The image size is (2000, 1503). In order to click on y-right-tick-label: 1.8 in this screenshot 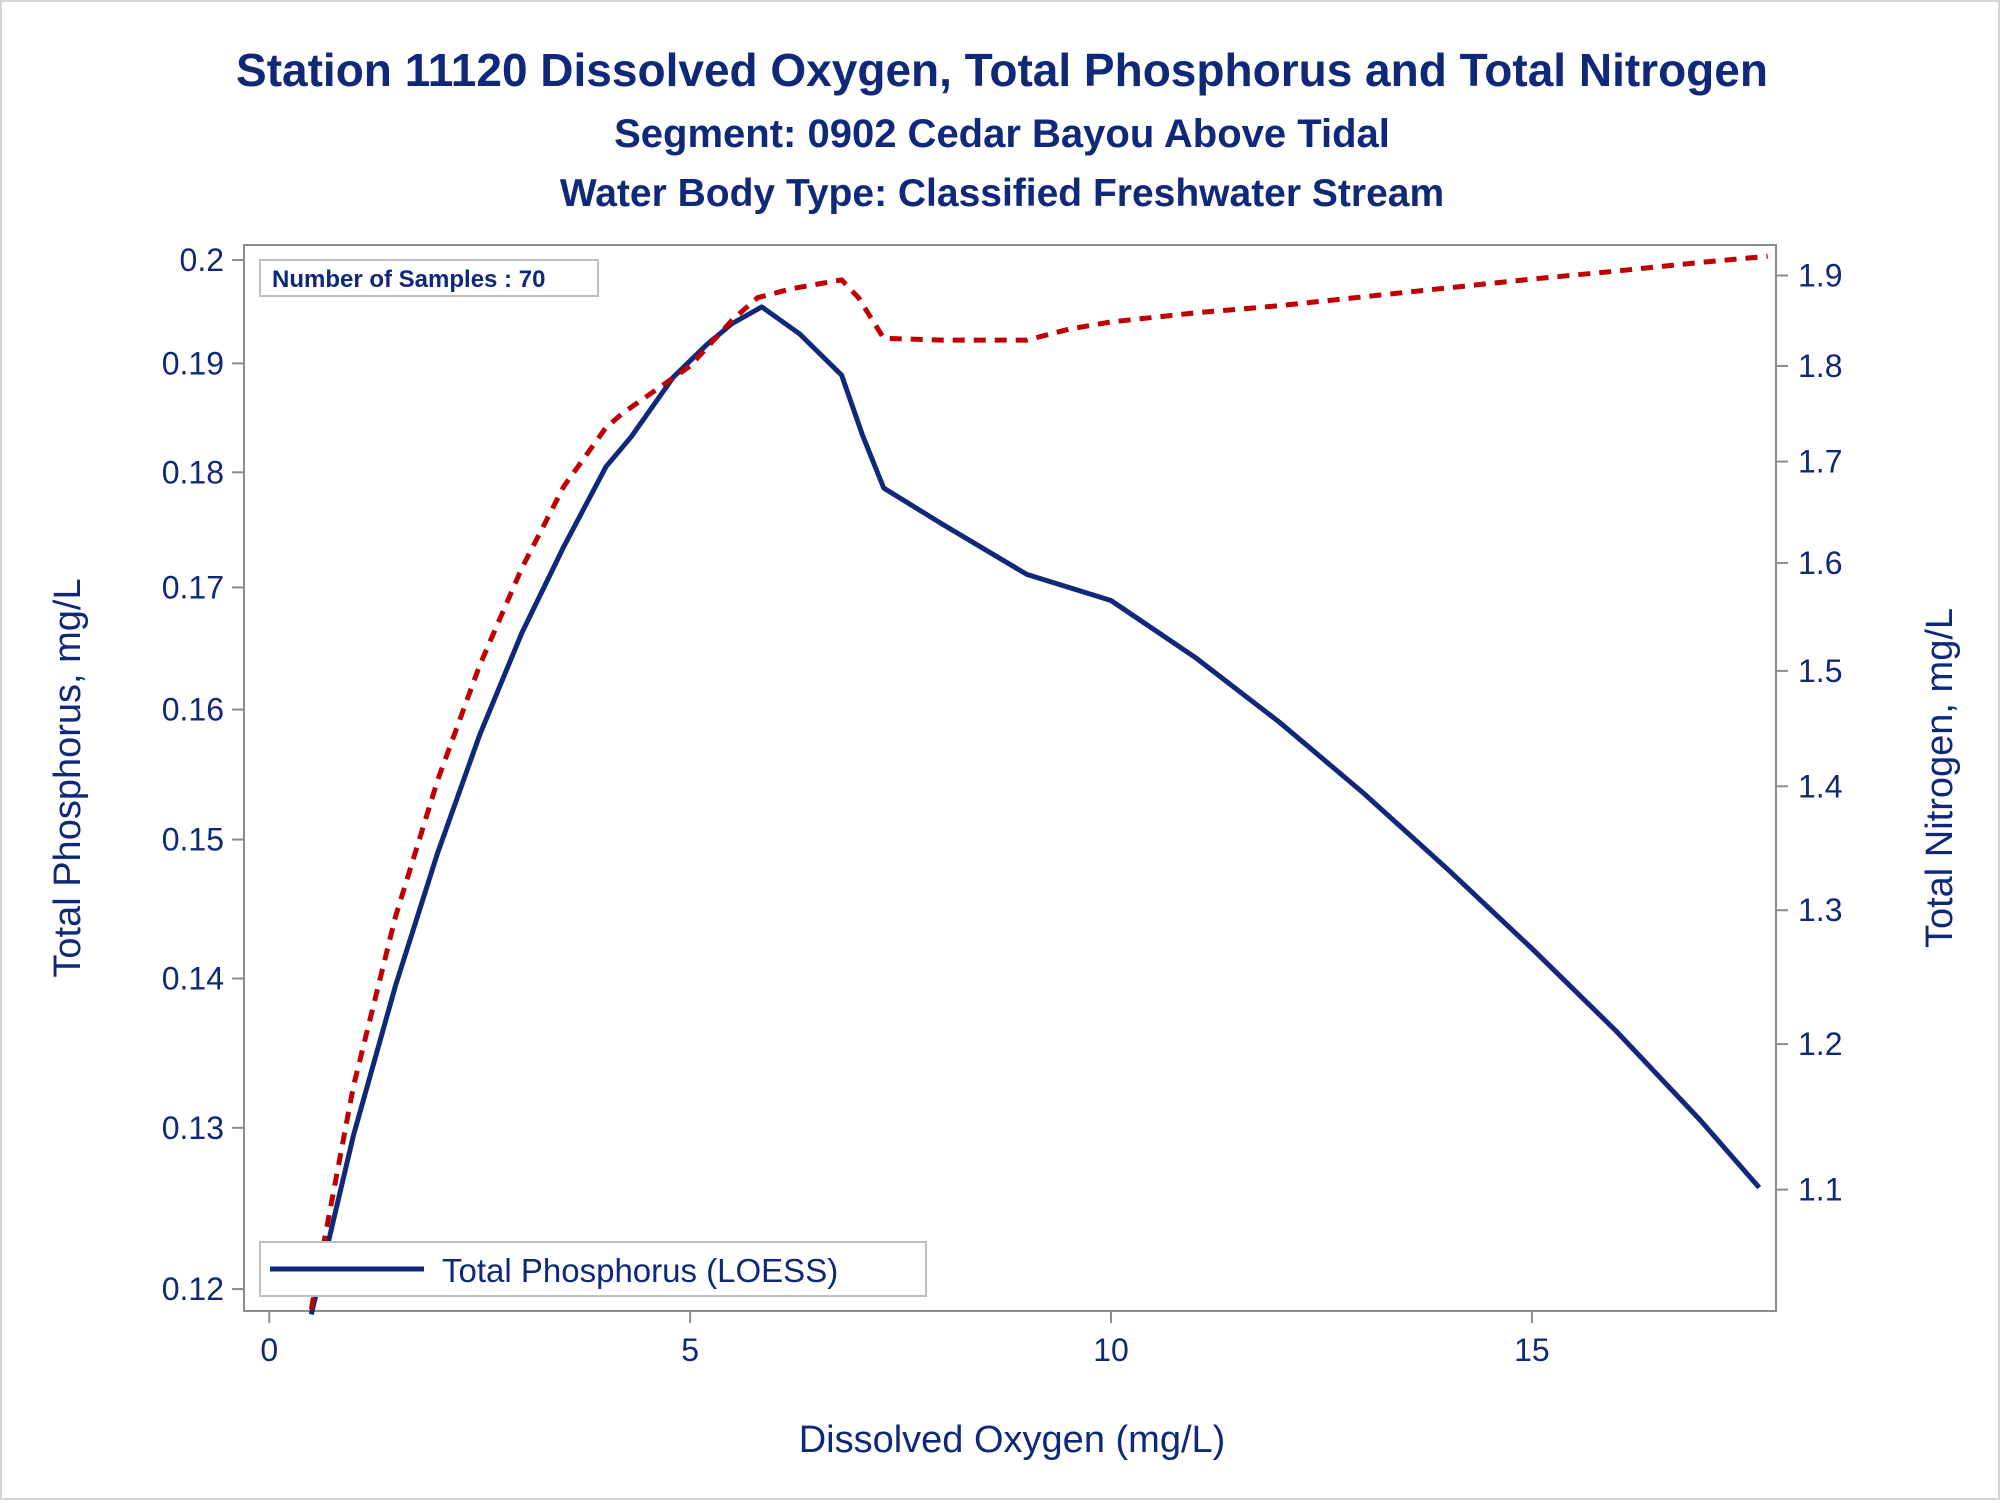, I will do `click(1820, 366)`.